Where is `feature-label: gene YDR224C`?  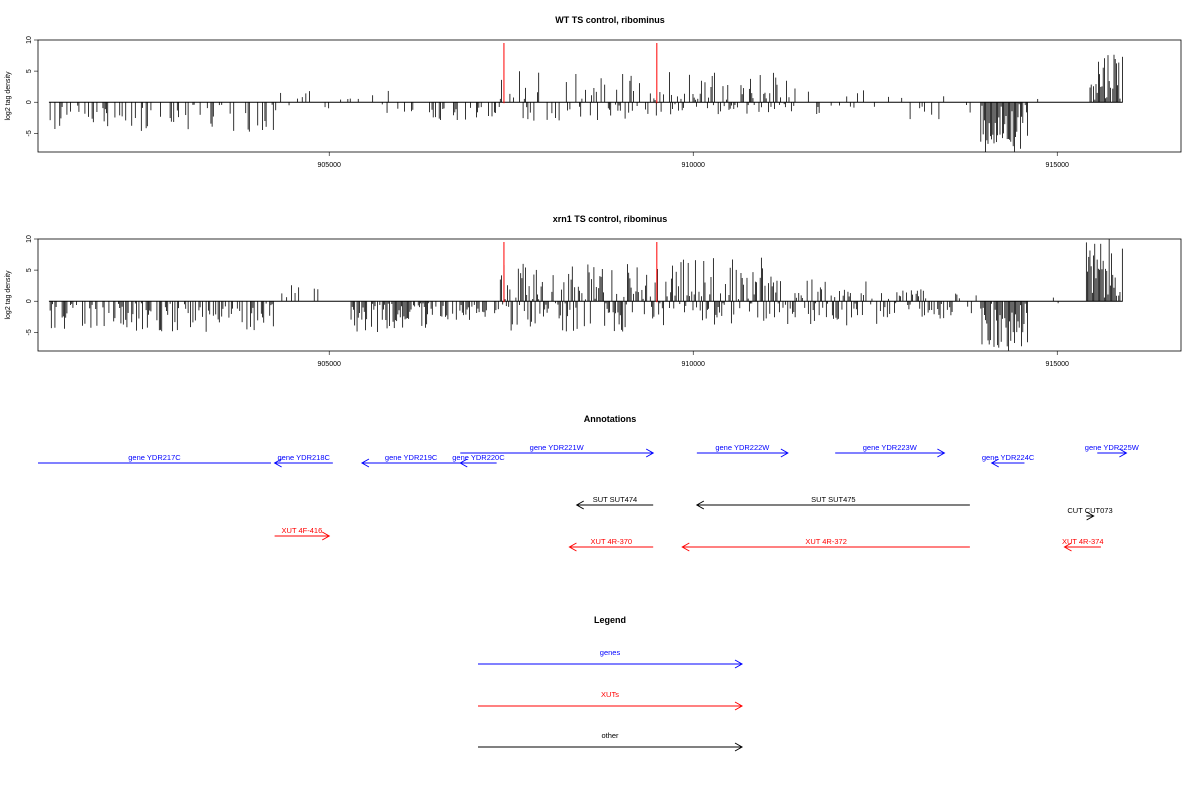 feature-label: gene YDR224C is located at coordinates (1008, 457).